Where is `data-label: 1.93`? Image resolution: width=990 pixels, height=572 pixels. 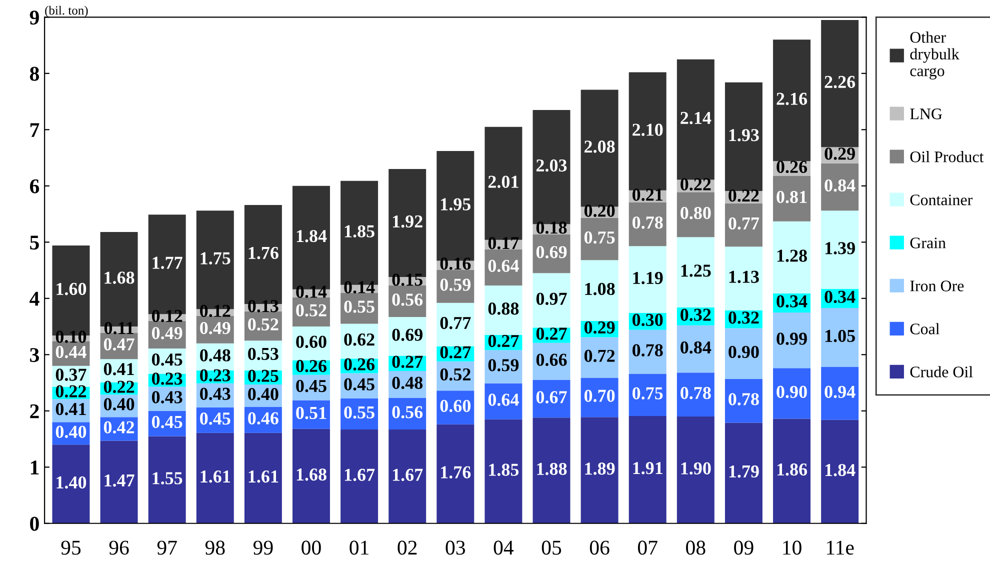
data-label: 1.93 is located at coordinates (744, 135).